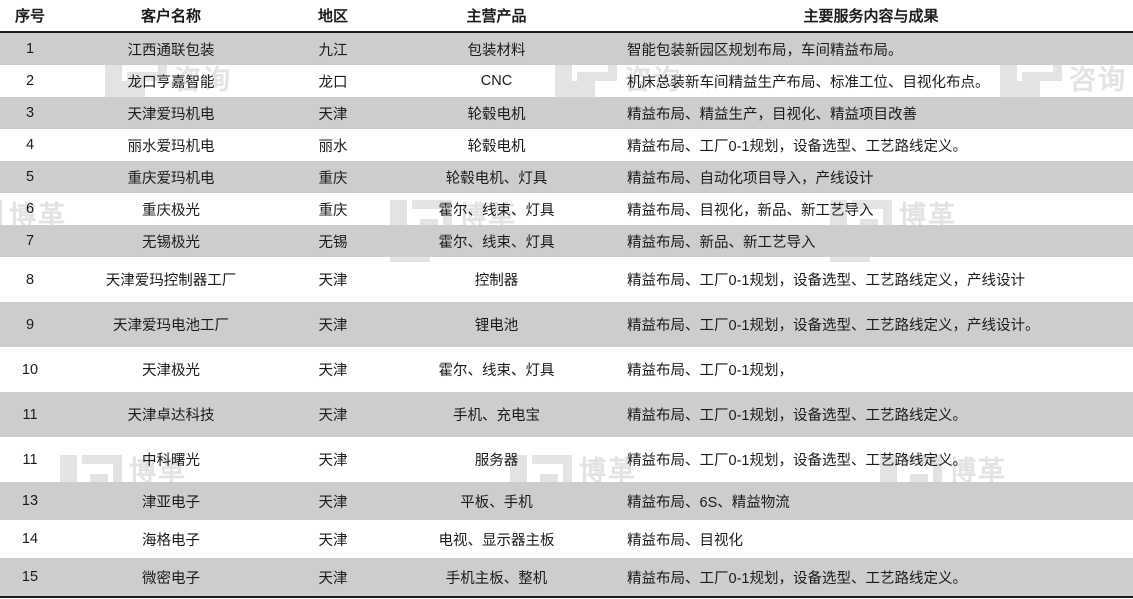 The image size is (1133, 599). What do you see at coordinates (496, 461) in the screenshot?
I see `cell-product: 服务器` at bounding box center [496, 461].